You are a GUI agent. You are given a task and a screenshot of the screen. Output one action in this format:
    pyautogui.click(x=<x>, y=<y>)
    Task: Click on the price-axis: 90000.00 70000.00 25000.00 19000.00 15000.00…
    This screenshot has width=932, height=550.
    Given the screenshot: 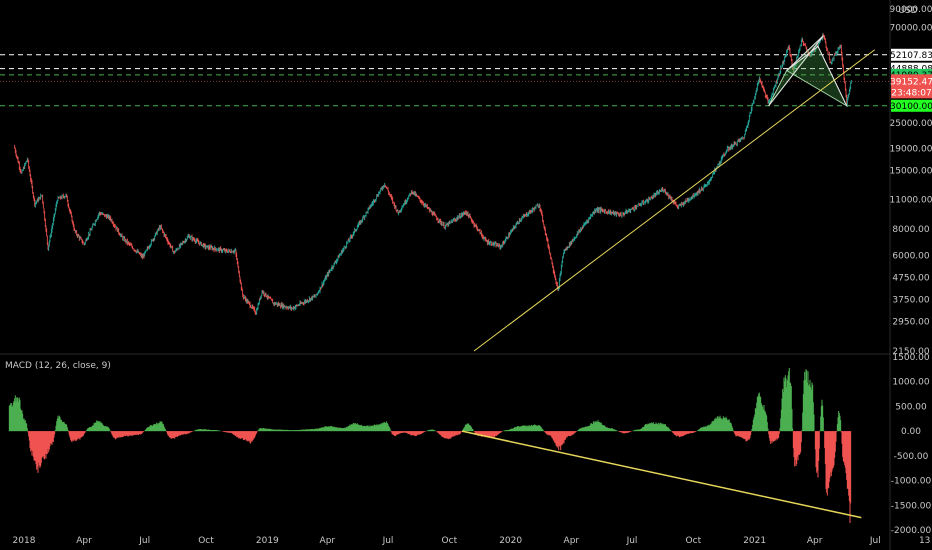 What is the action you would take?
    pyautogui.click(x=911, y=181)
    